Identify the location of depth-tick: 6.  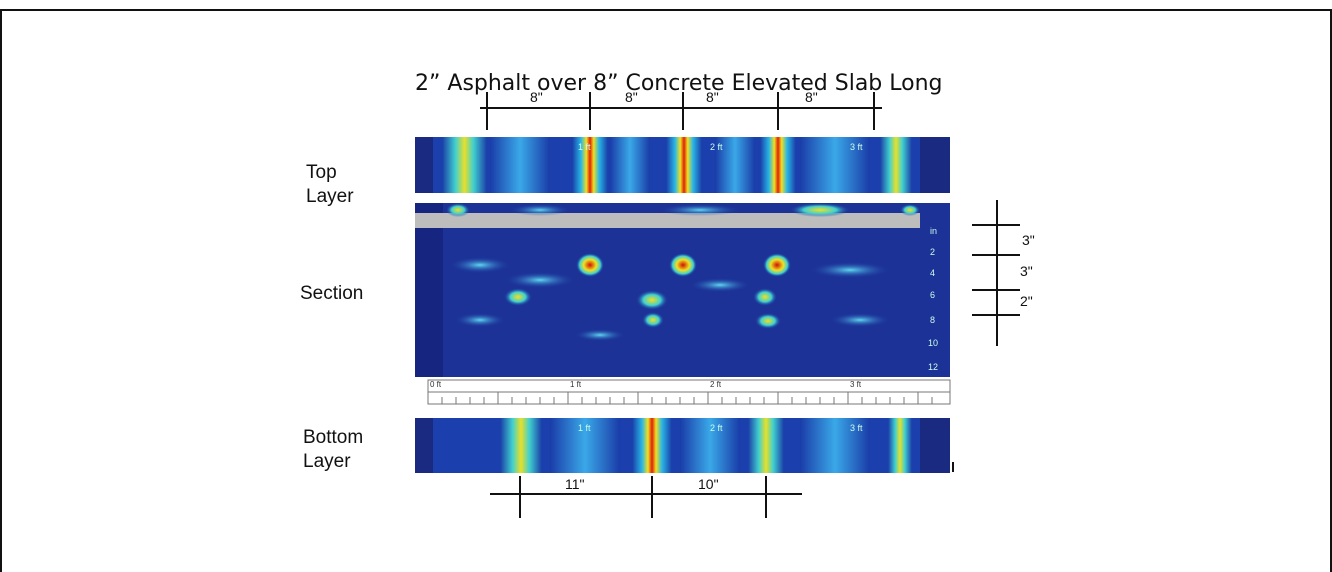
(932, 295).